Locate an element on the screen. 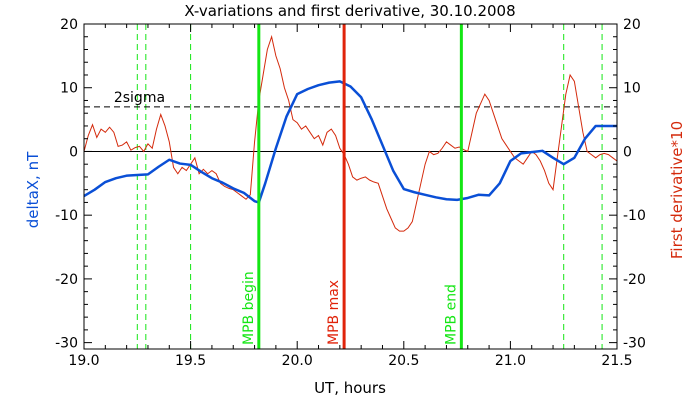 This screenshot has width=700, height=400. sigma-label: 2sigma is located at coordinates (139, 98).